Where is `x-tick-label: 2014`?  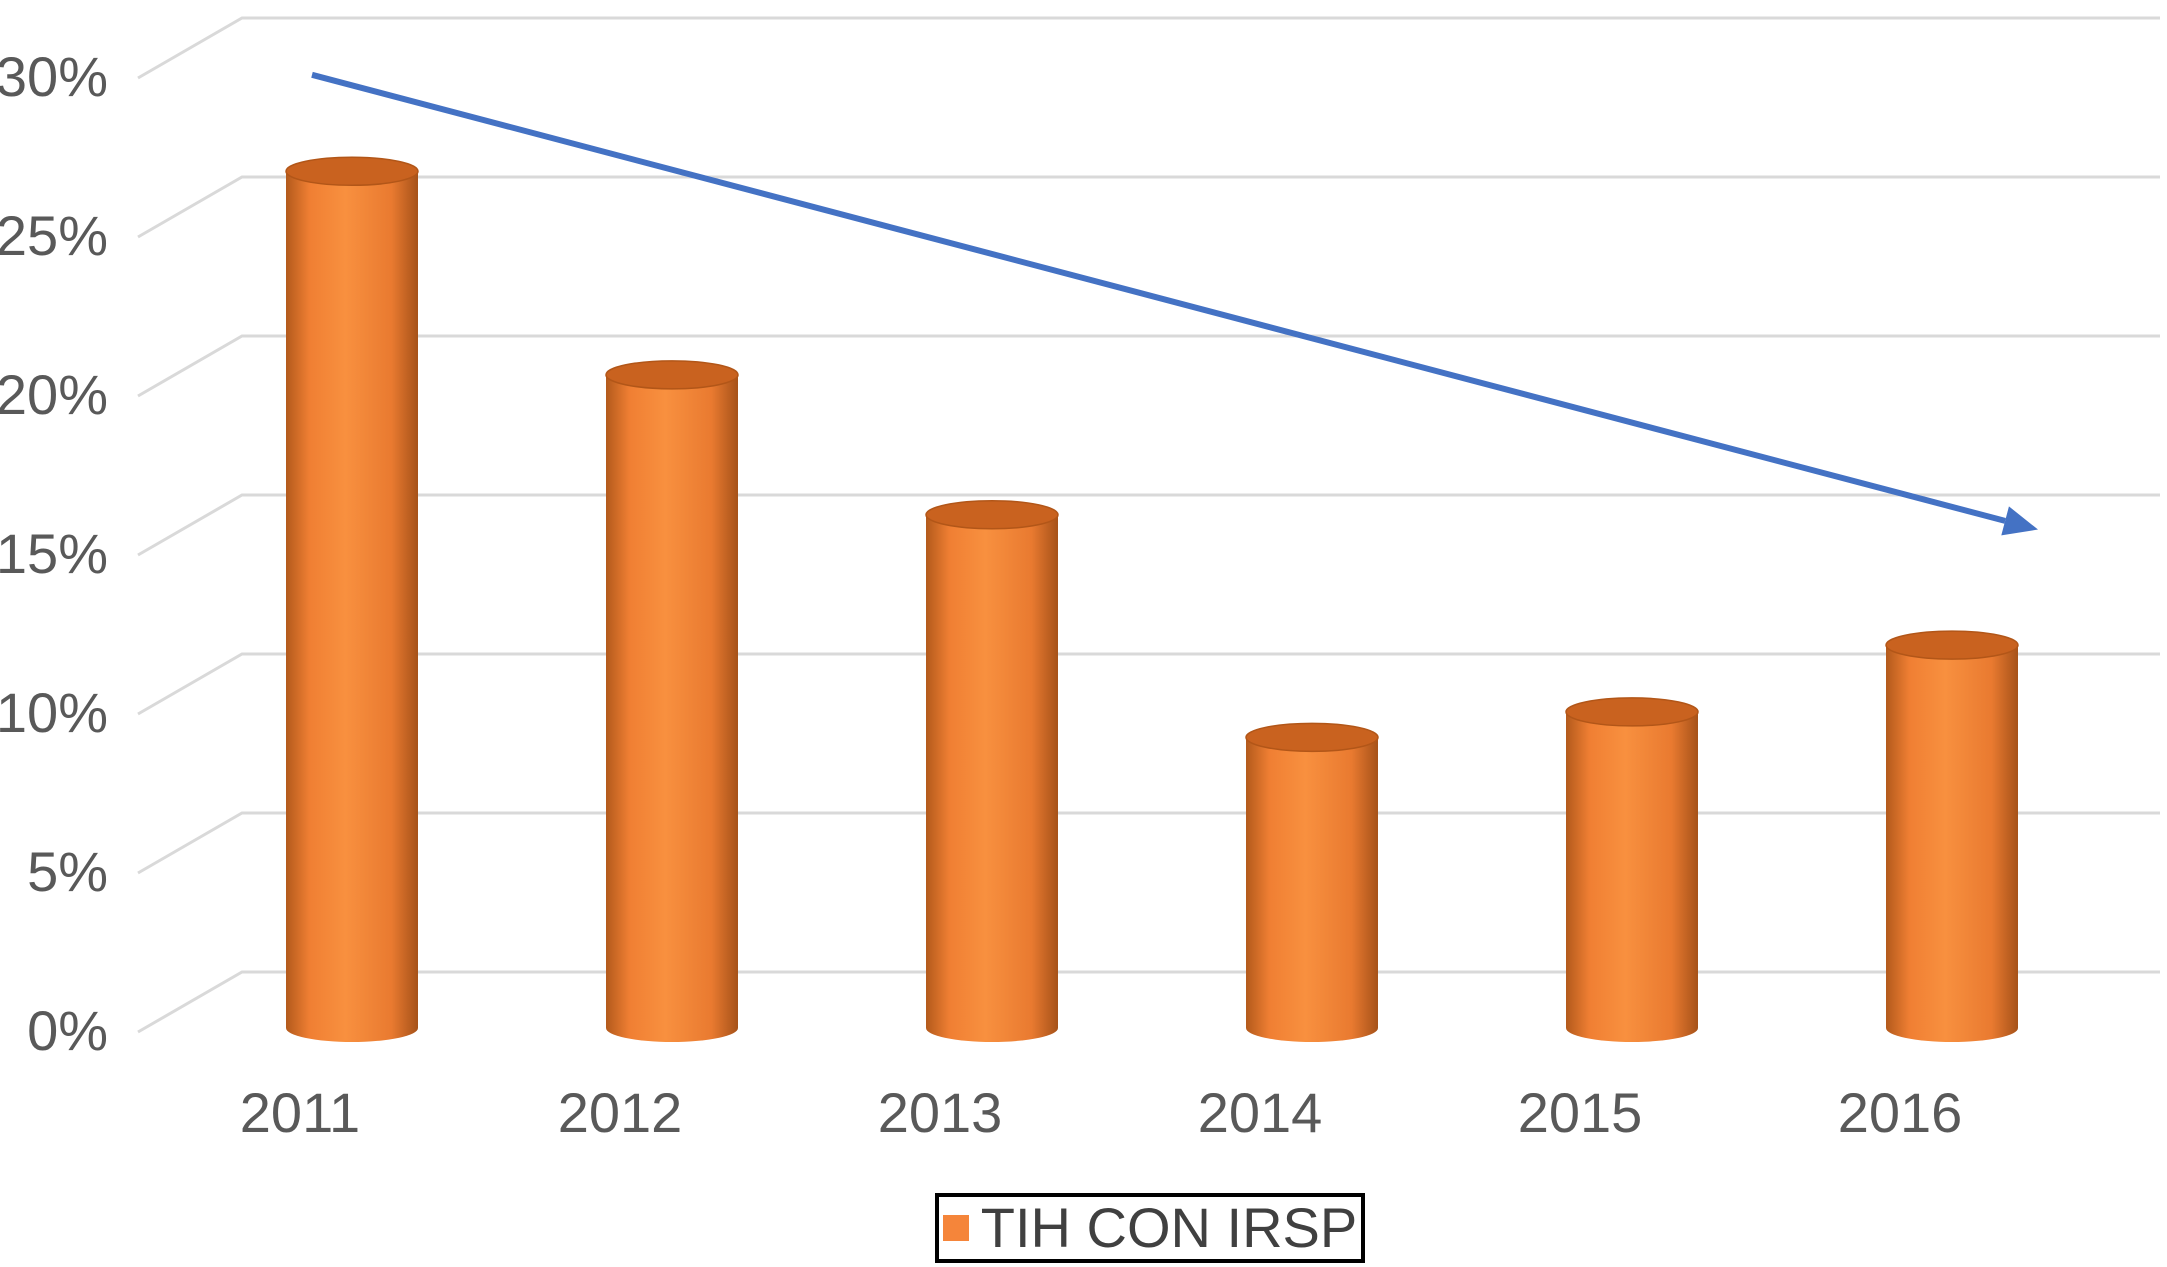 x-tick-label: 2014 is located at coordinates (1260, 1112).